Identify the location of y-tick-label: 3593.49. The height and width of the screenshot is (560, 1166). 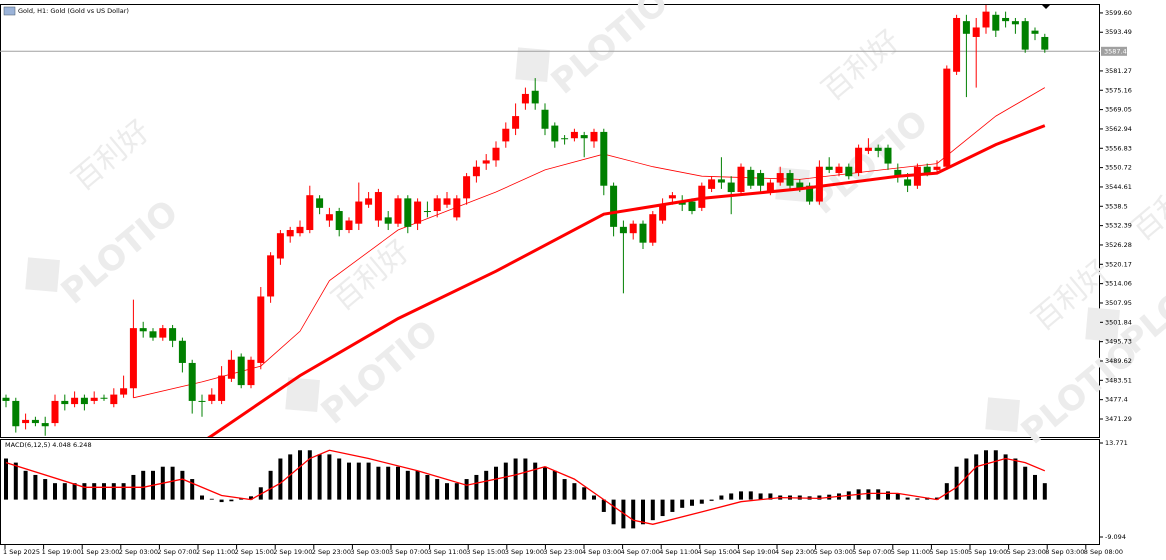
(1118, 32).